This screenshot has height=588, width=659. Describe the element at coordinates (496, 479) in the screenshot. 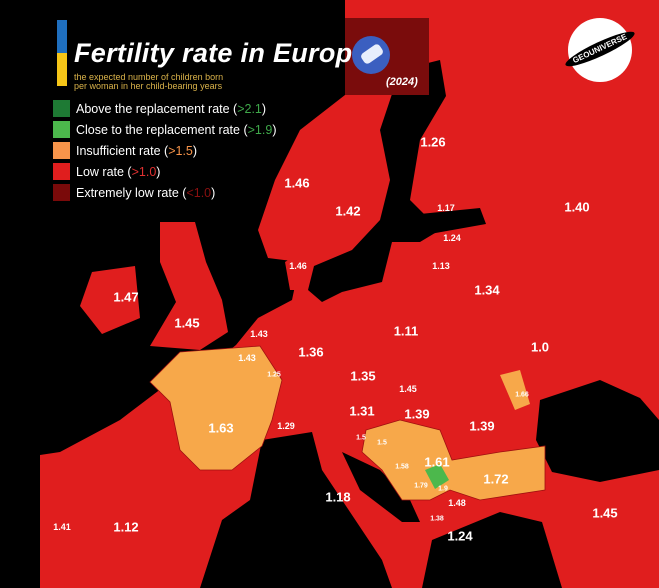

I see `label-bulgaria: 1.72` at that location.